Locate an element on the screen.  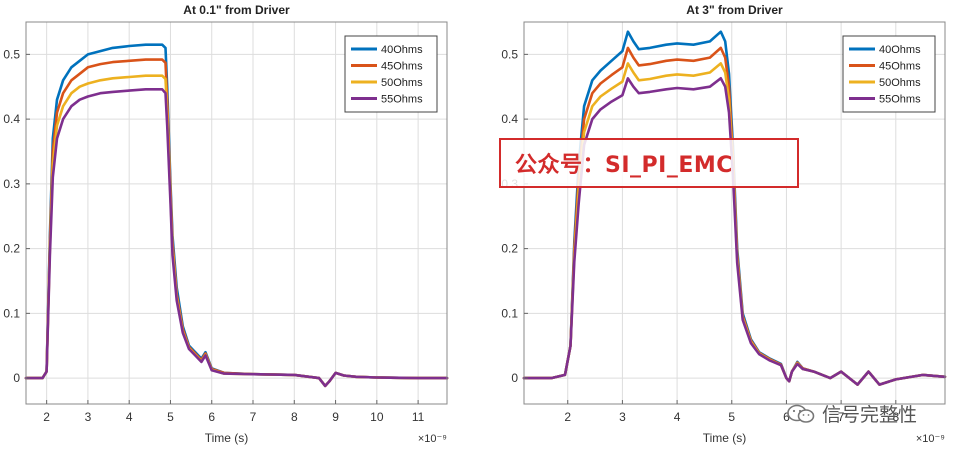
x-tick-label: 9 is located at coordinates (335, 417).